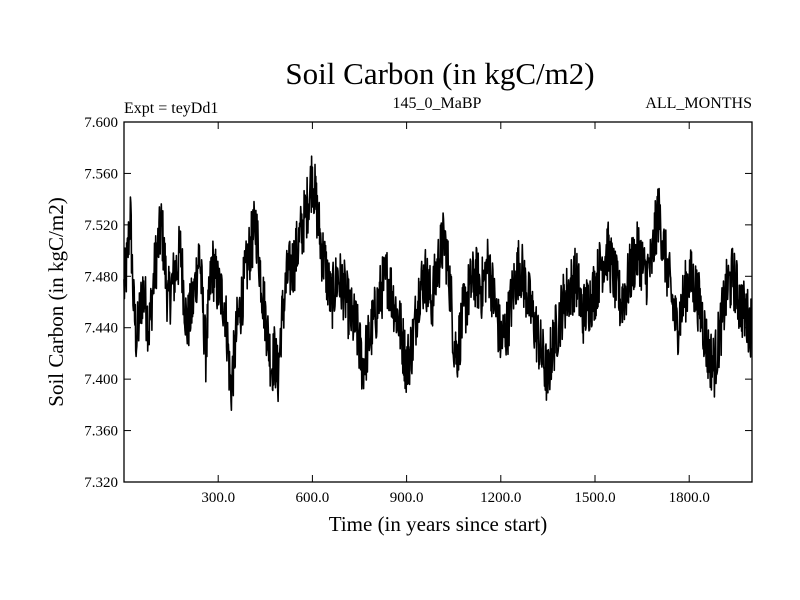 The width and height of the screenshot is (800, 600). What do you see at coordinates (437, 103) in the screenshot?
I see `subtitle-center: 145_0_MaBP` at bounding box center [437, 103].